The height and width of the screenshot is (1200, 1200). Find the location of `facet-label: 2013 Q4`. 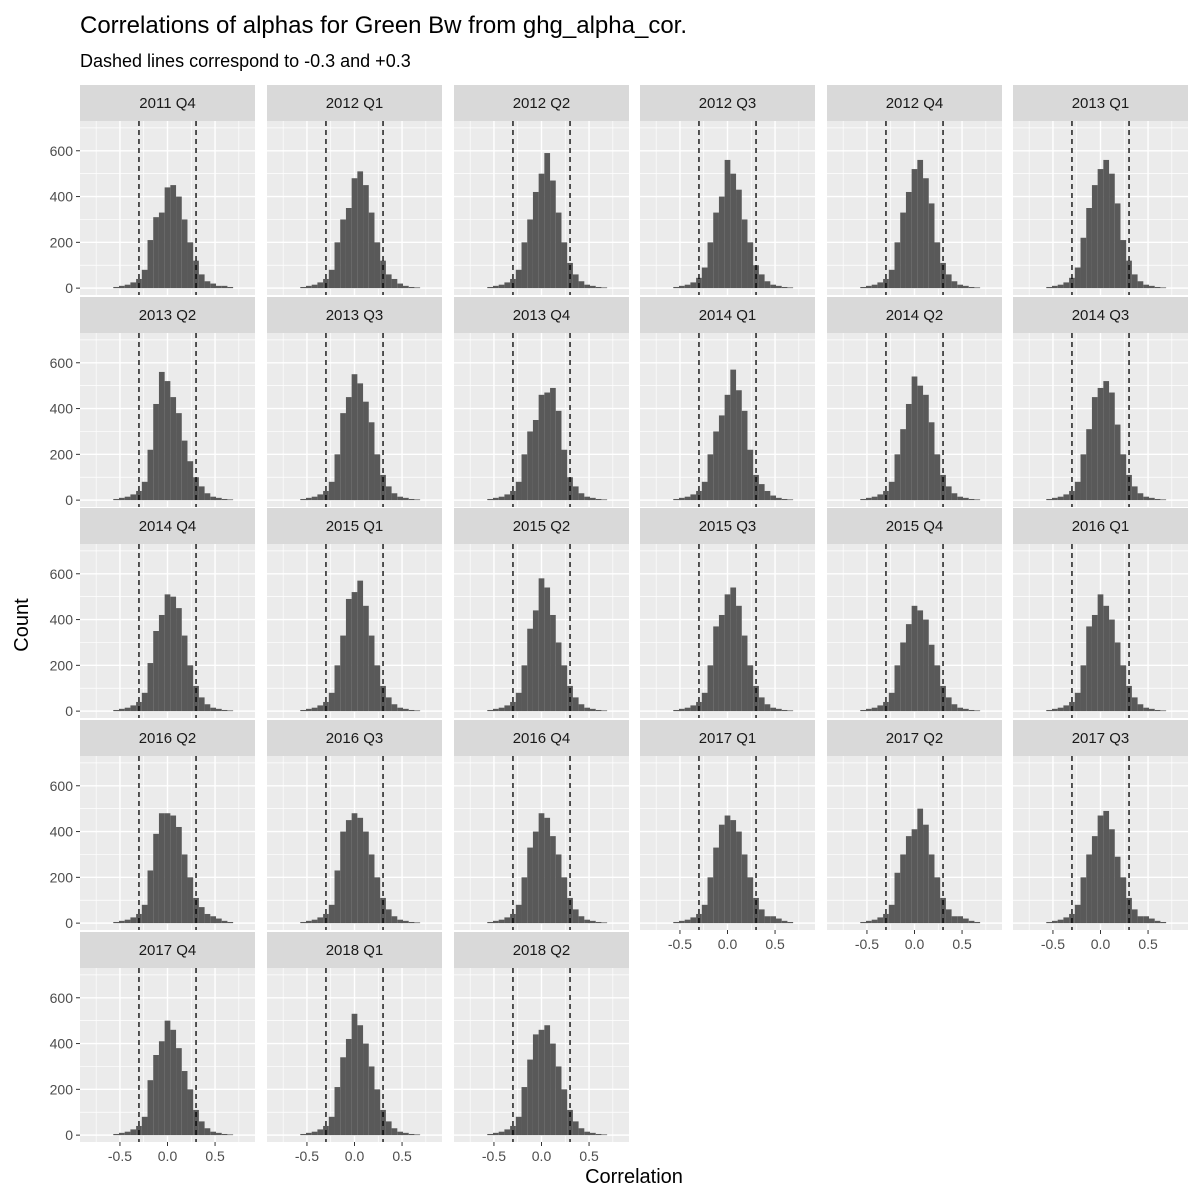

facet-label: 2013 Q4 is located at coordinates (542, 315).